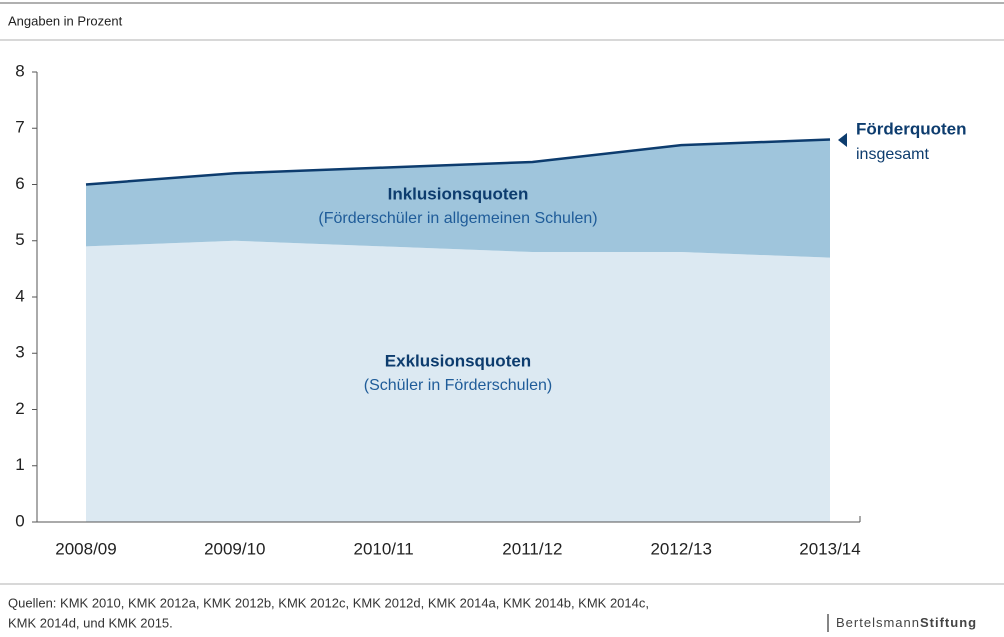 The width and height of the screenshot is (1004, 637). Describe the element at coordinates (458, 162) in the screenshot. I see `total-line` at that location.